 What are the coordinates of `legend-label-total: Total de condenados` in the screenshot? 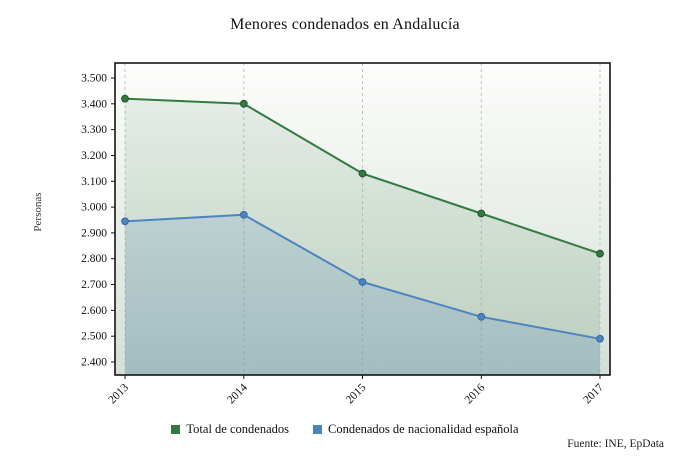 It's located at (237, 429).